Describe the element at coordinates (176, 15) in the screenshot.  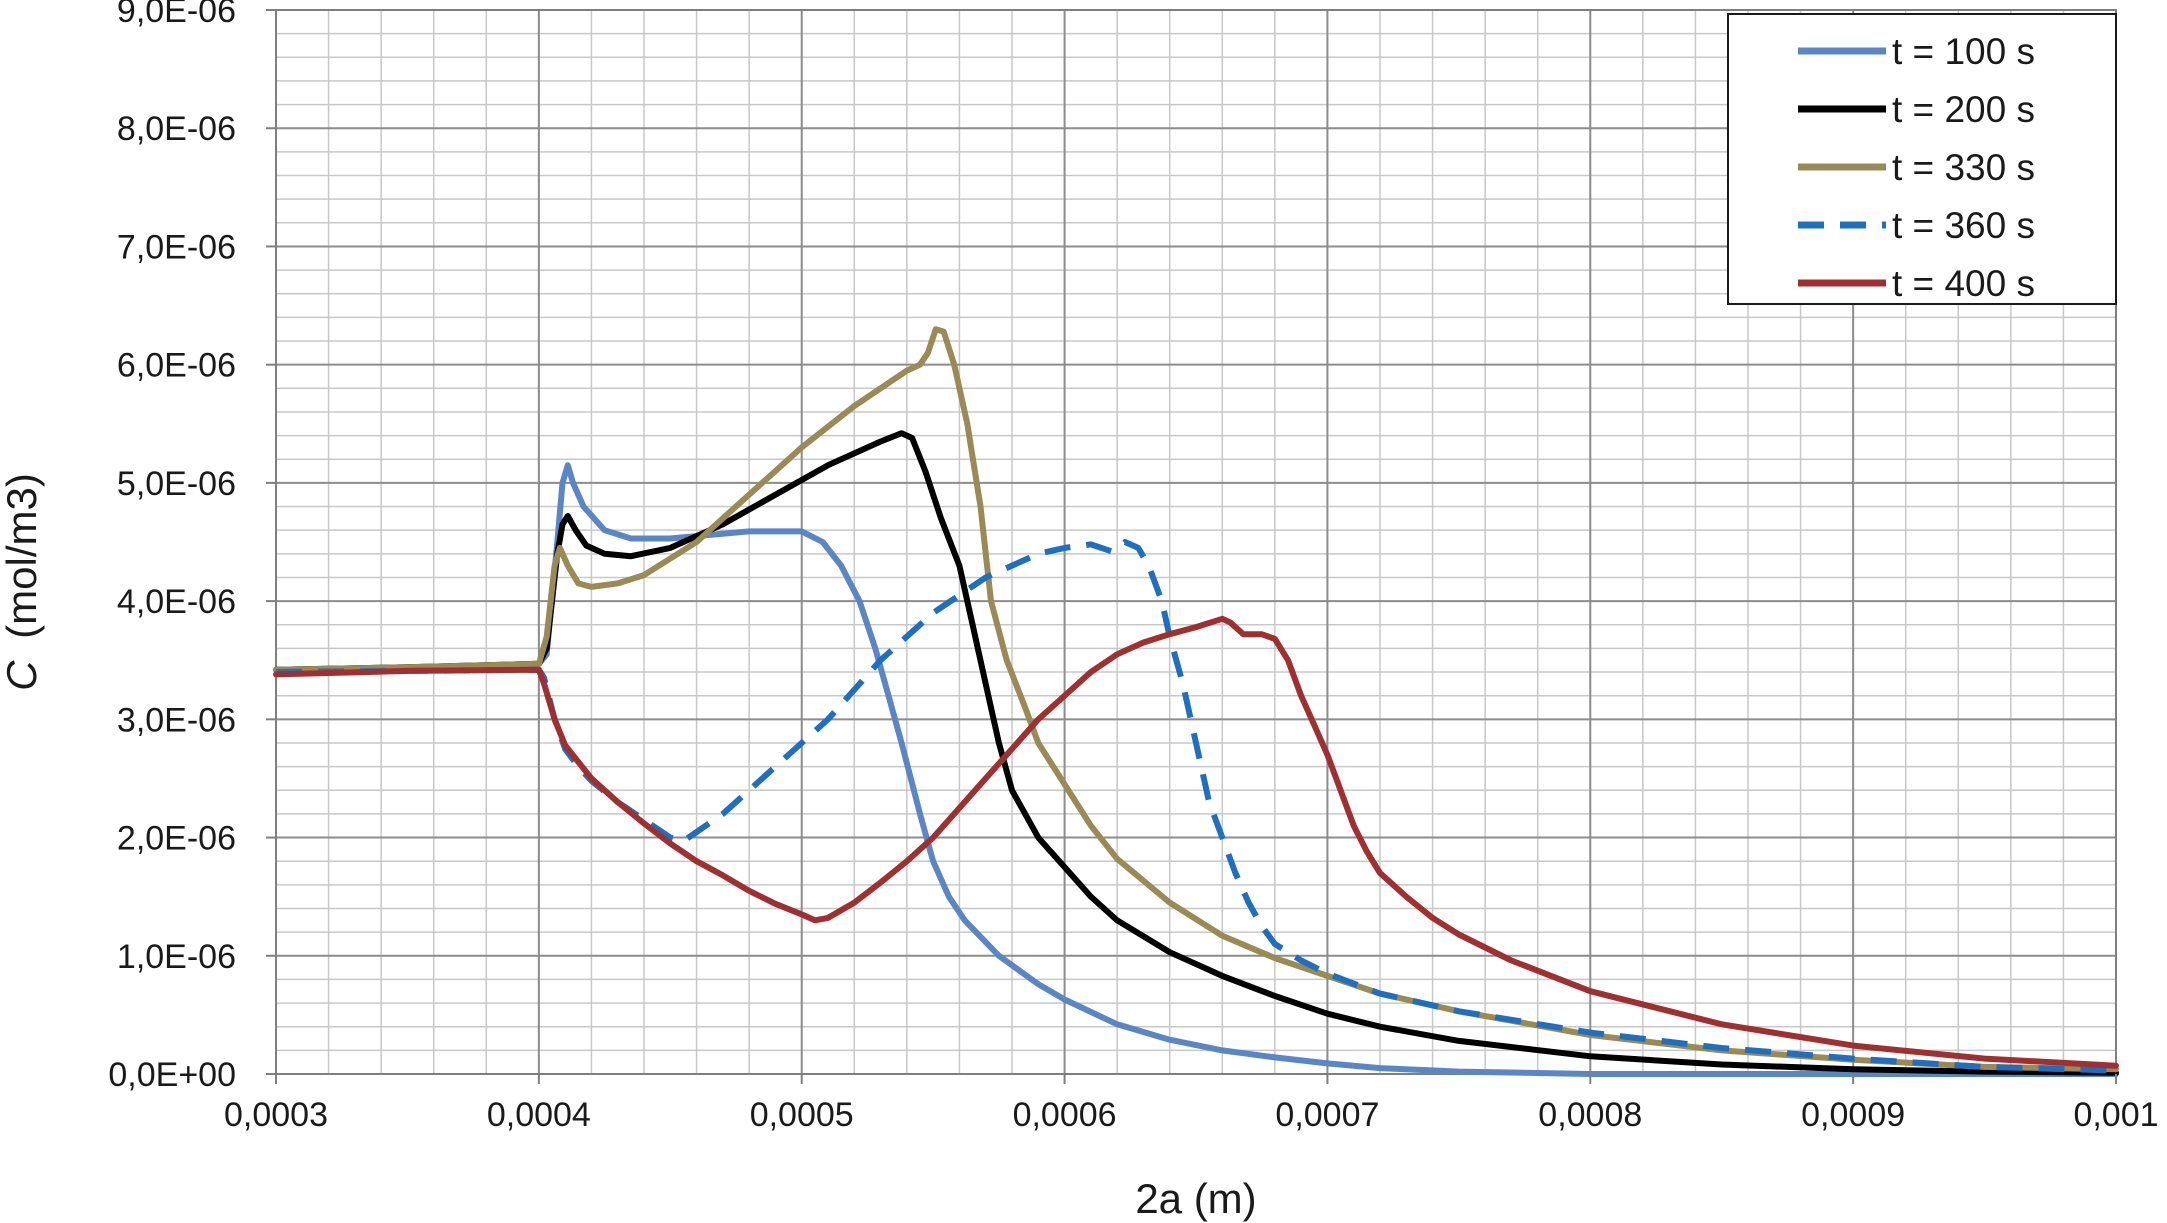
I see `y-tick-label: 9,0E-06` at that location.